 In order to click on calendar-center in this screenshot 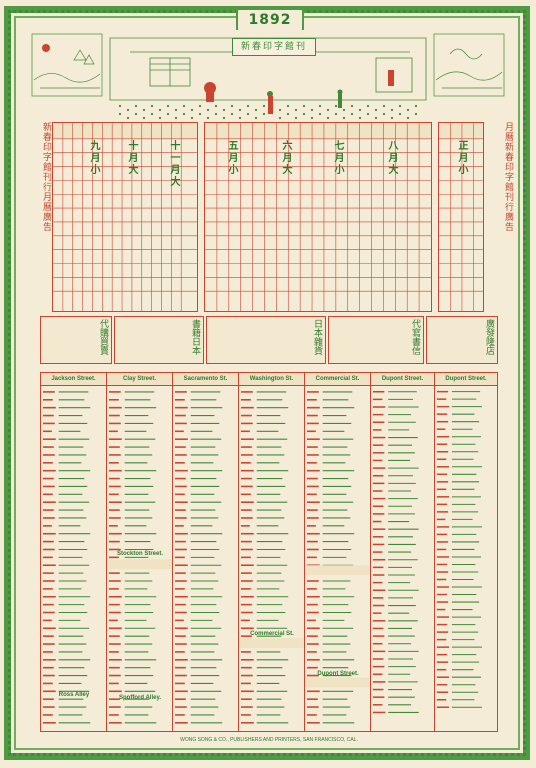, I will do `click(318, 217)`.